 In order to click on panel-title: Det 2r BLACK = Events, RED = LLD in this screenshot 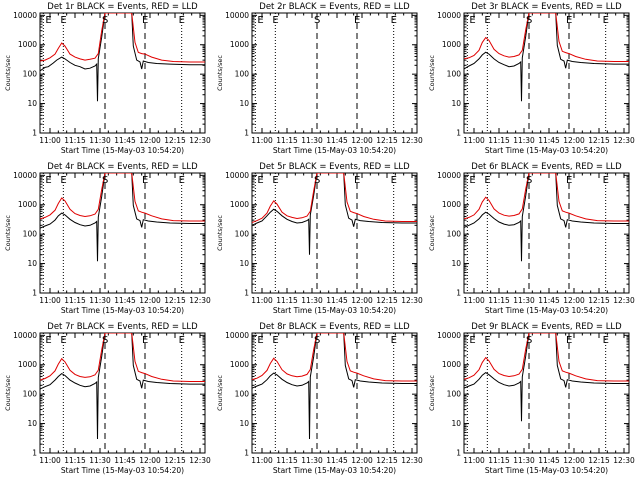, I will do `click(334, 7)`.